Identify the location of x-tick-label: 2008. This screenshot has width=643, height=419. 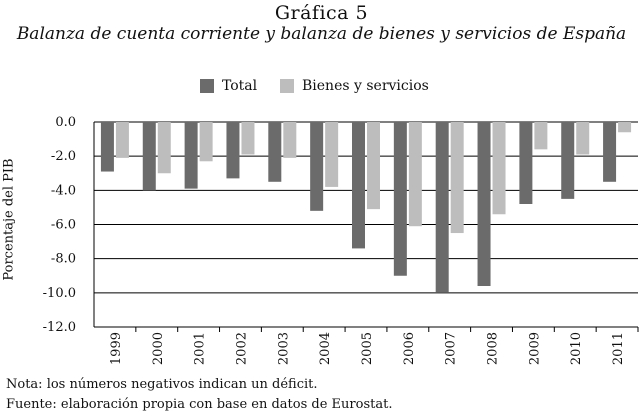
(493, 348).